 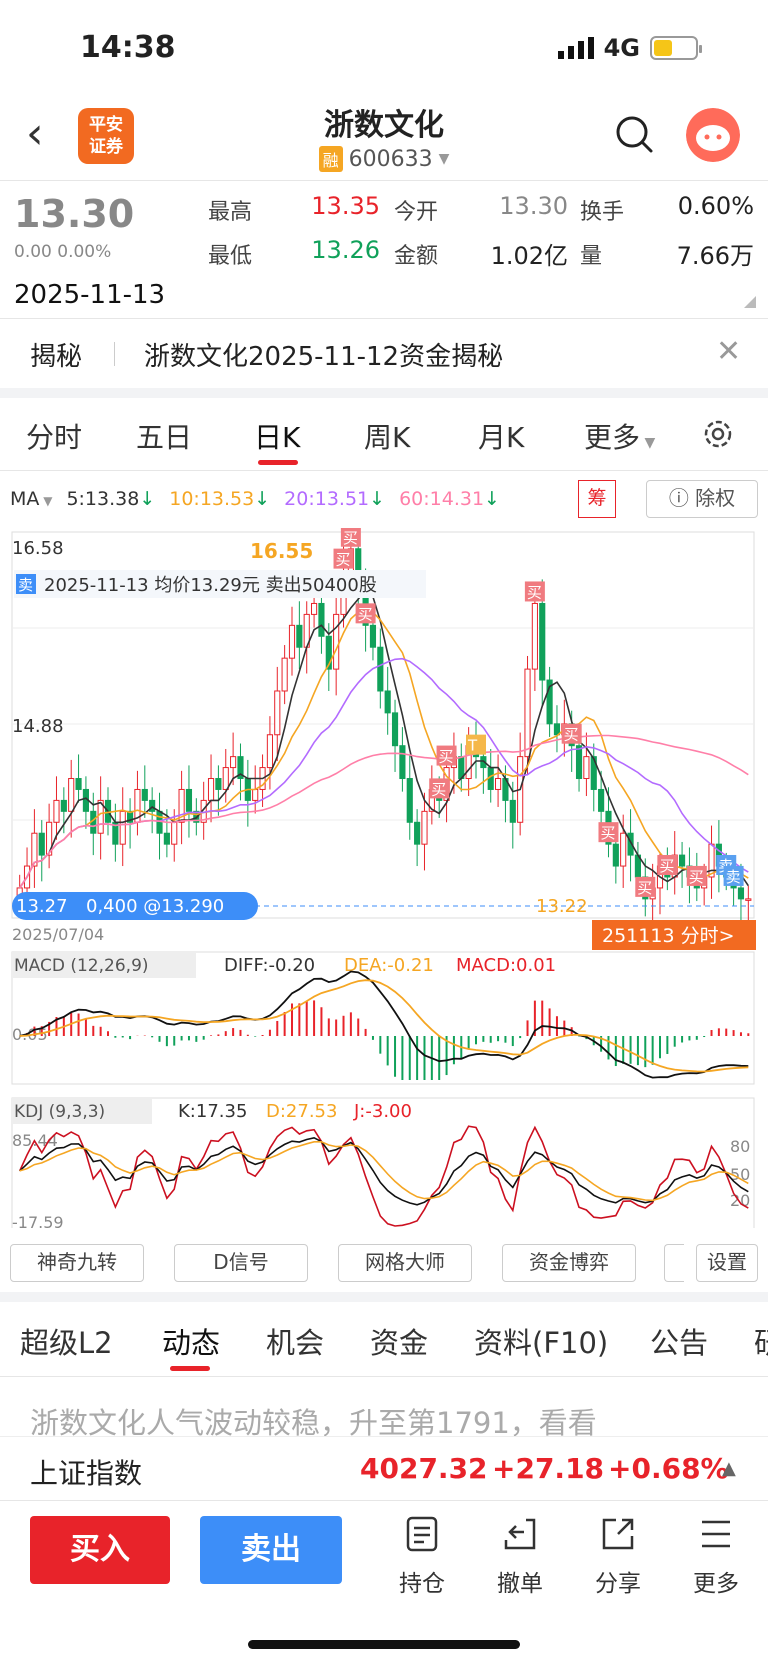 What do you see at coordinates (269, 965) in the screenshot?
I see `macd-diff: DIFF:-0.20` at bounding box center [269, 965].